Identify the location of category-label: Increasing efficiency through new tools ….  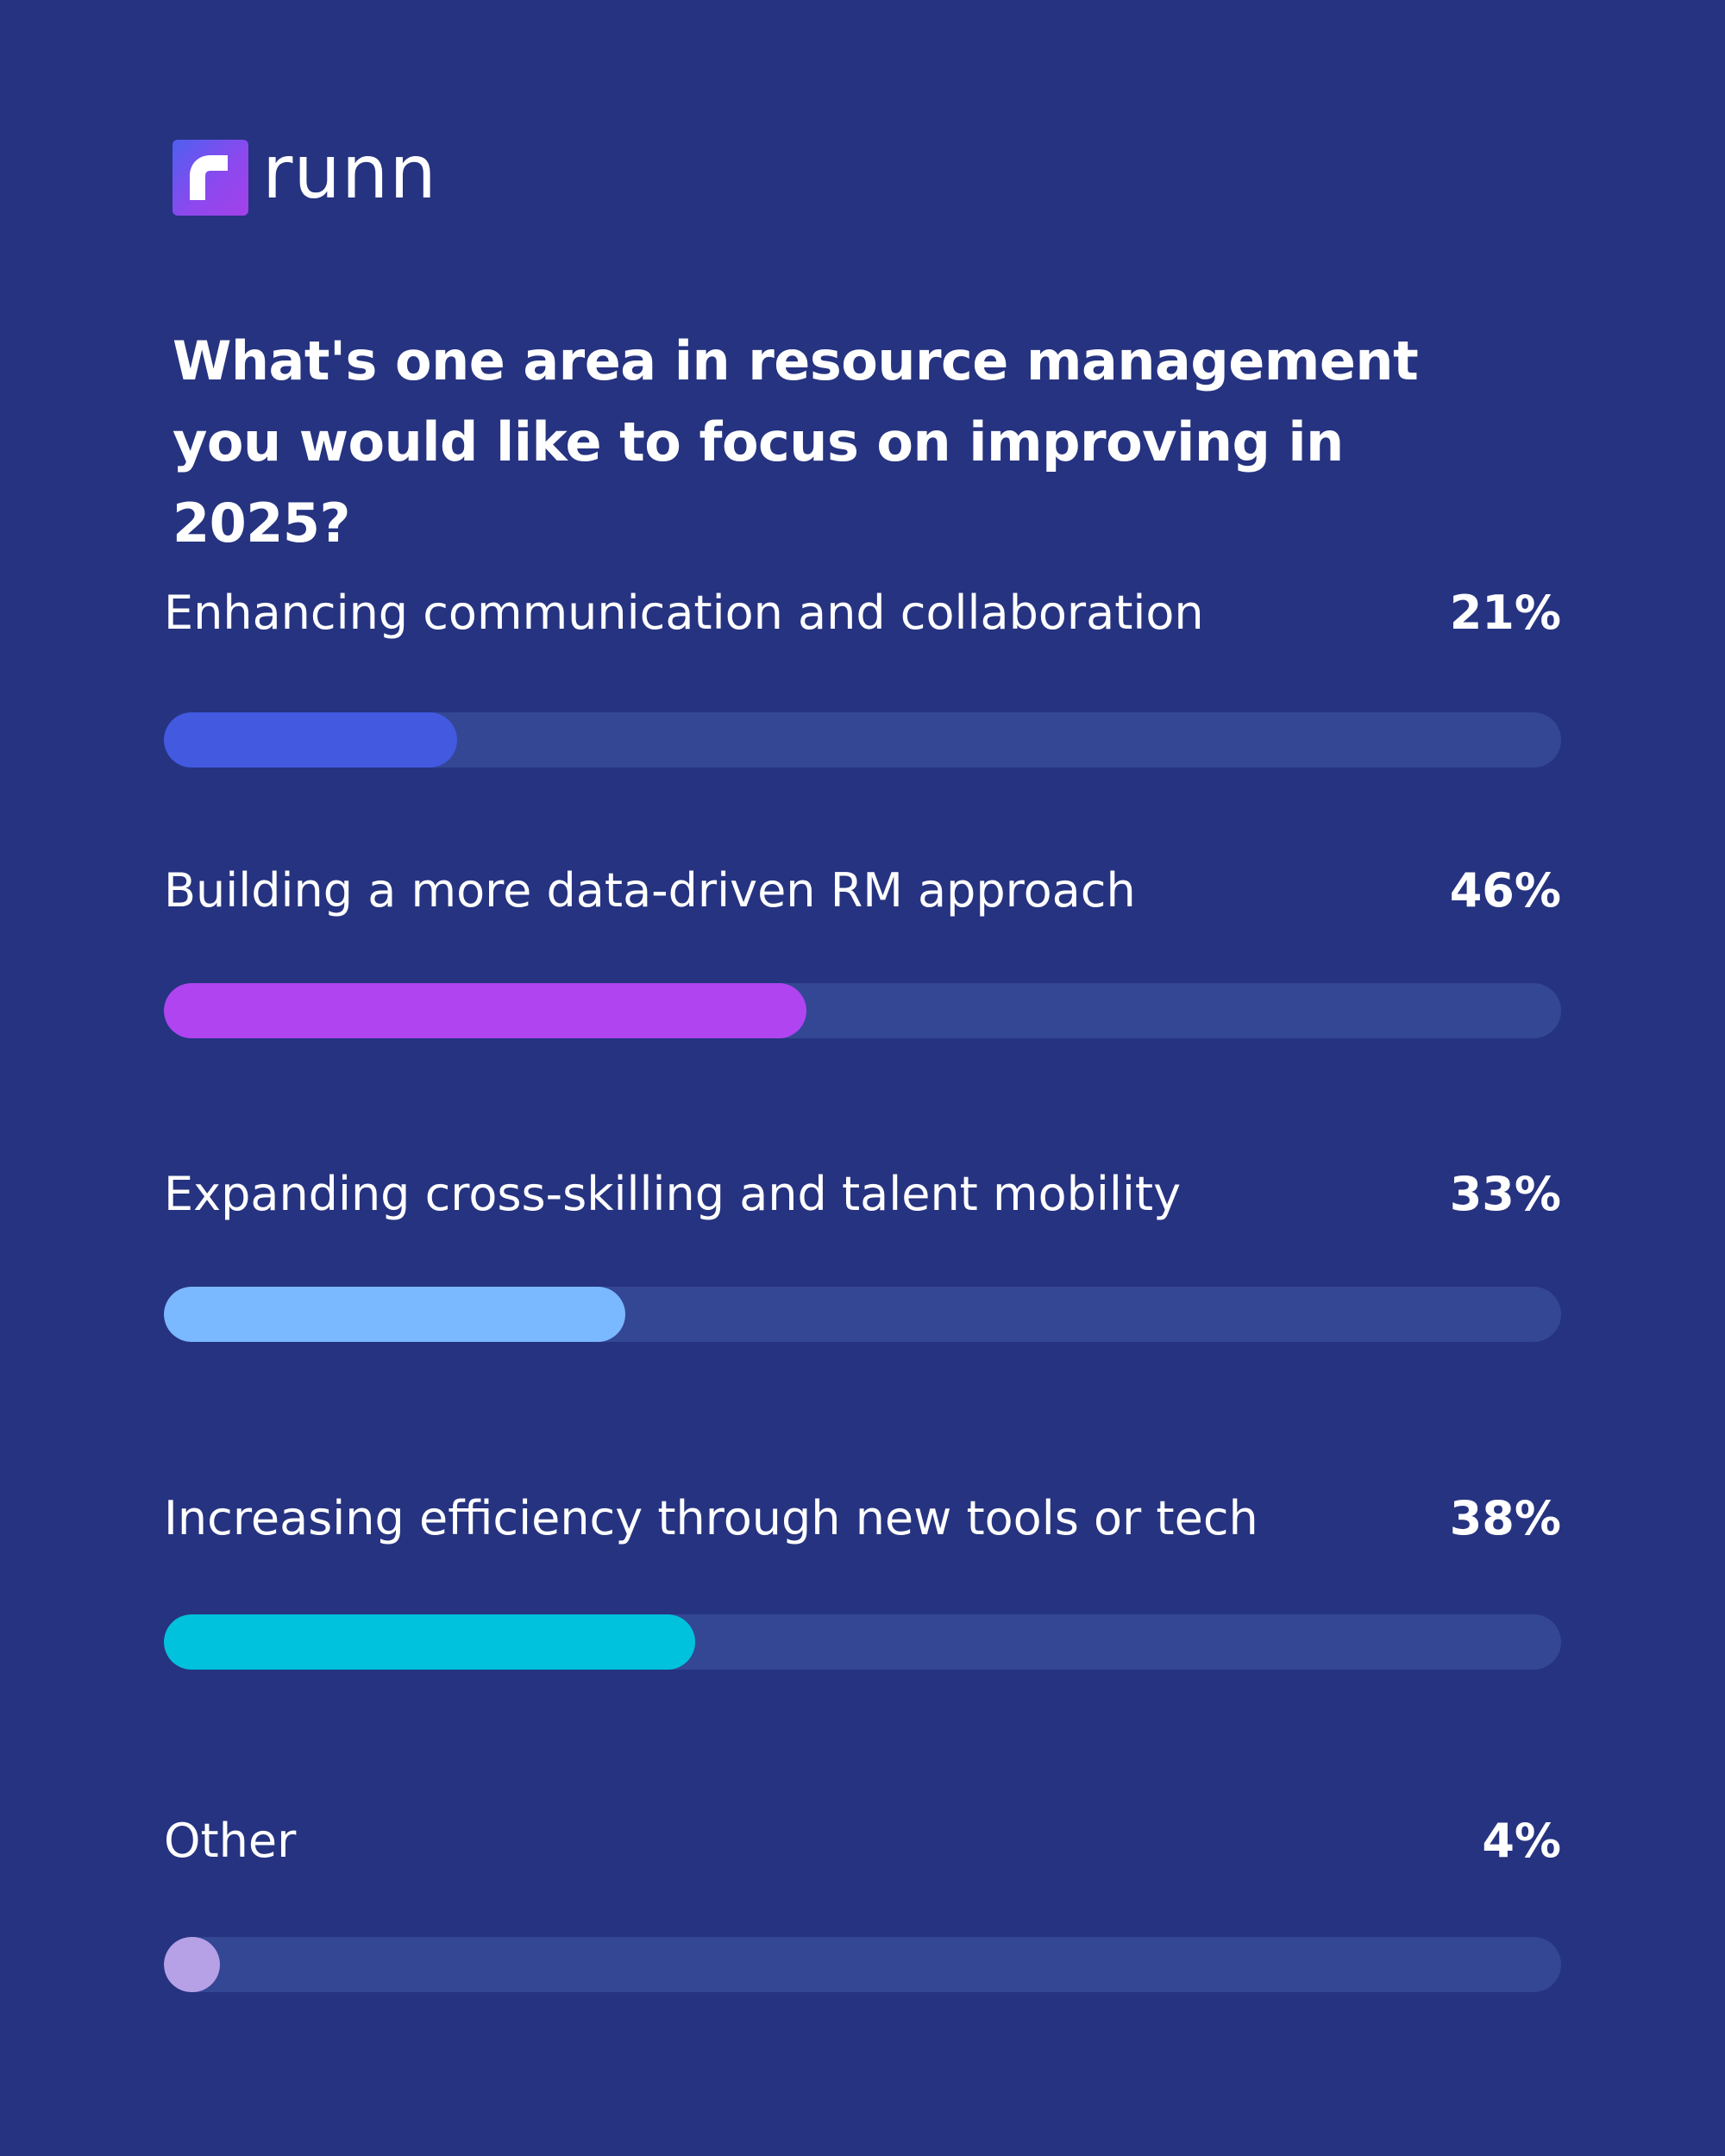
(711, 1518).